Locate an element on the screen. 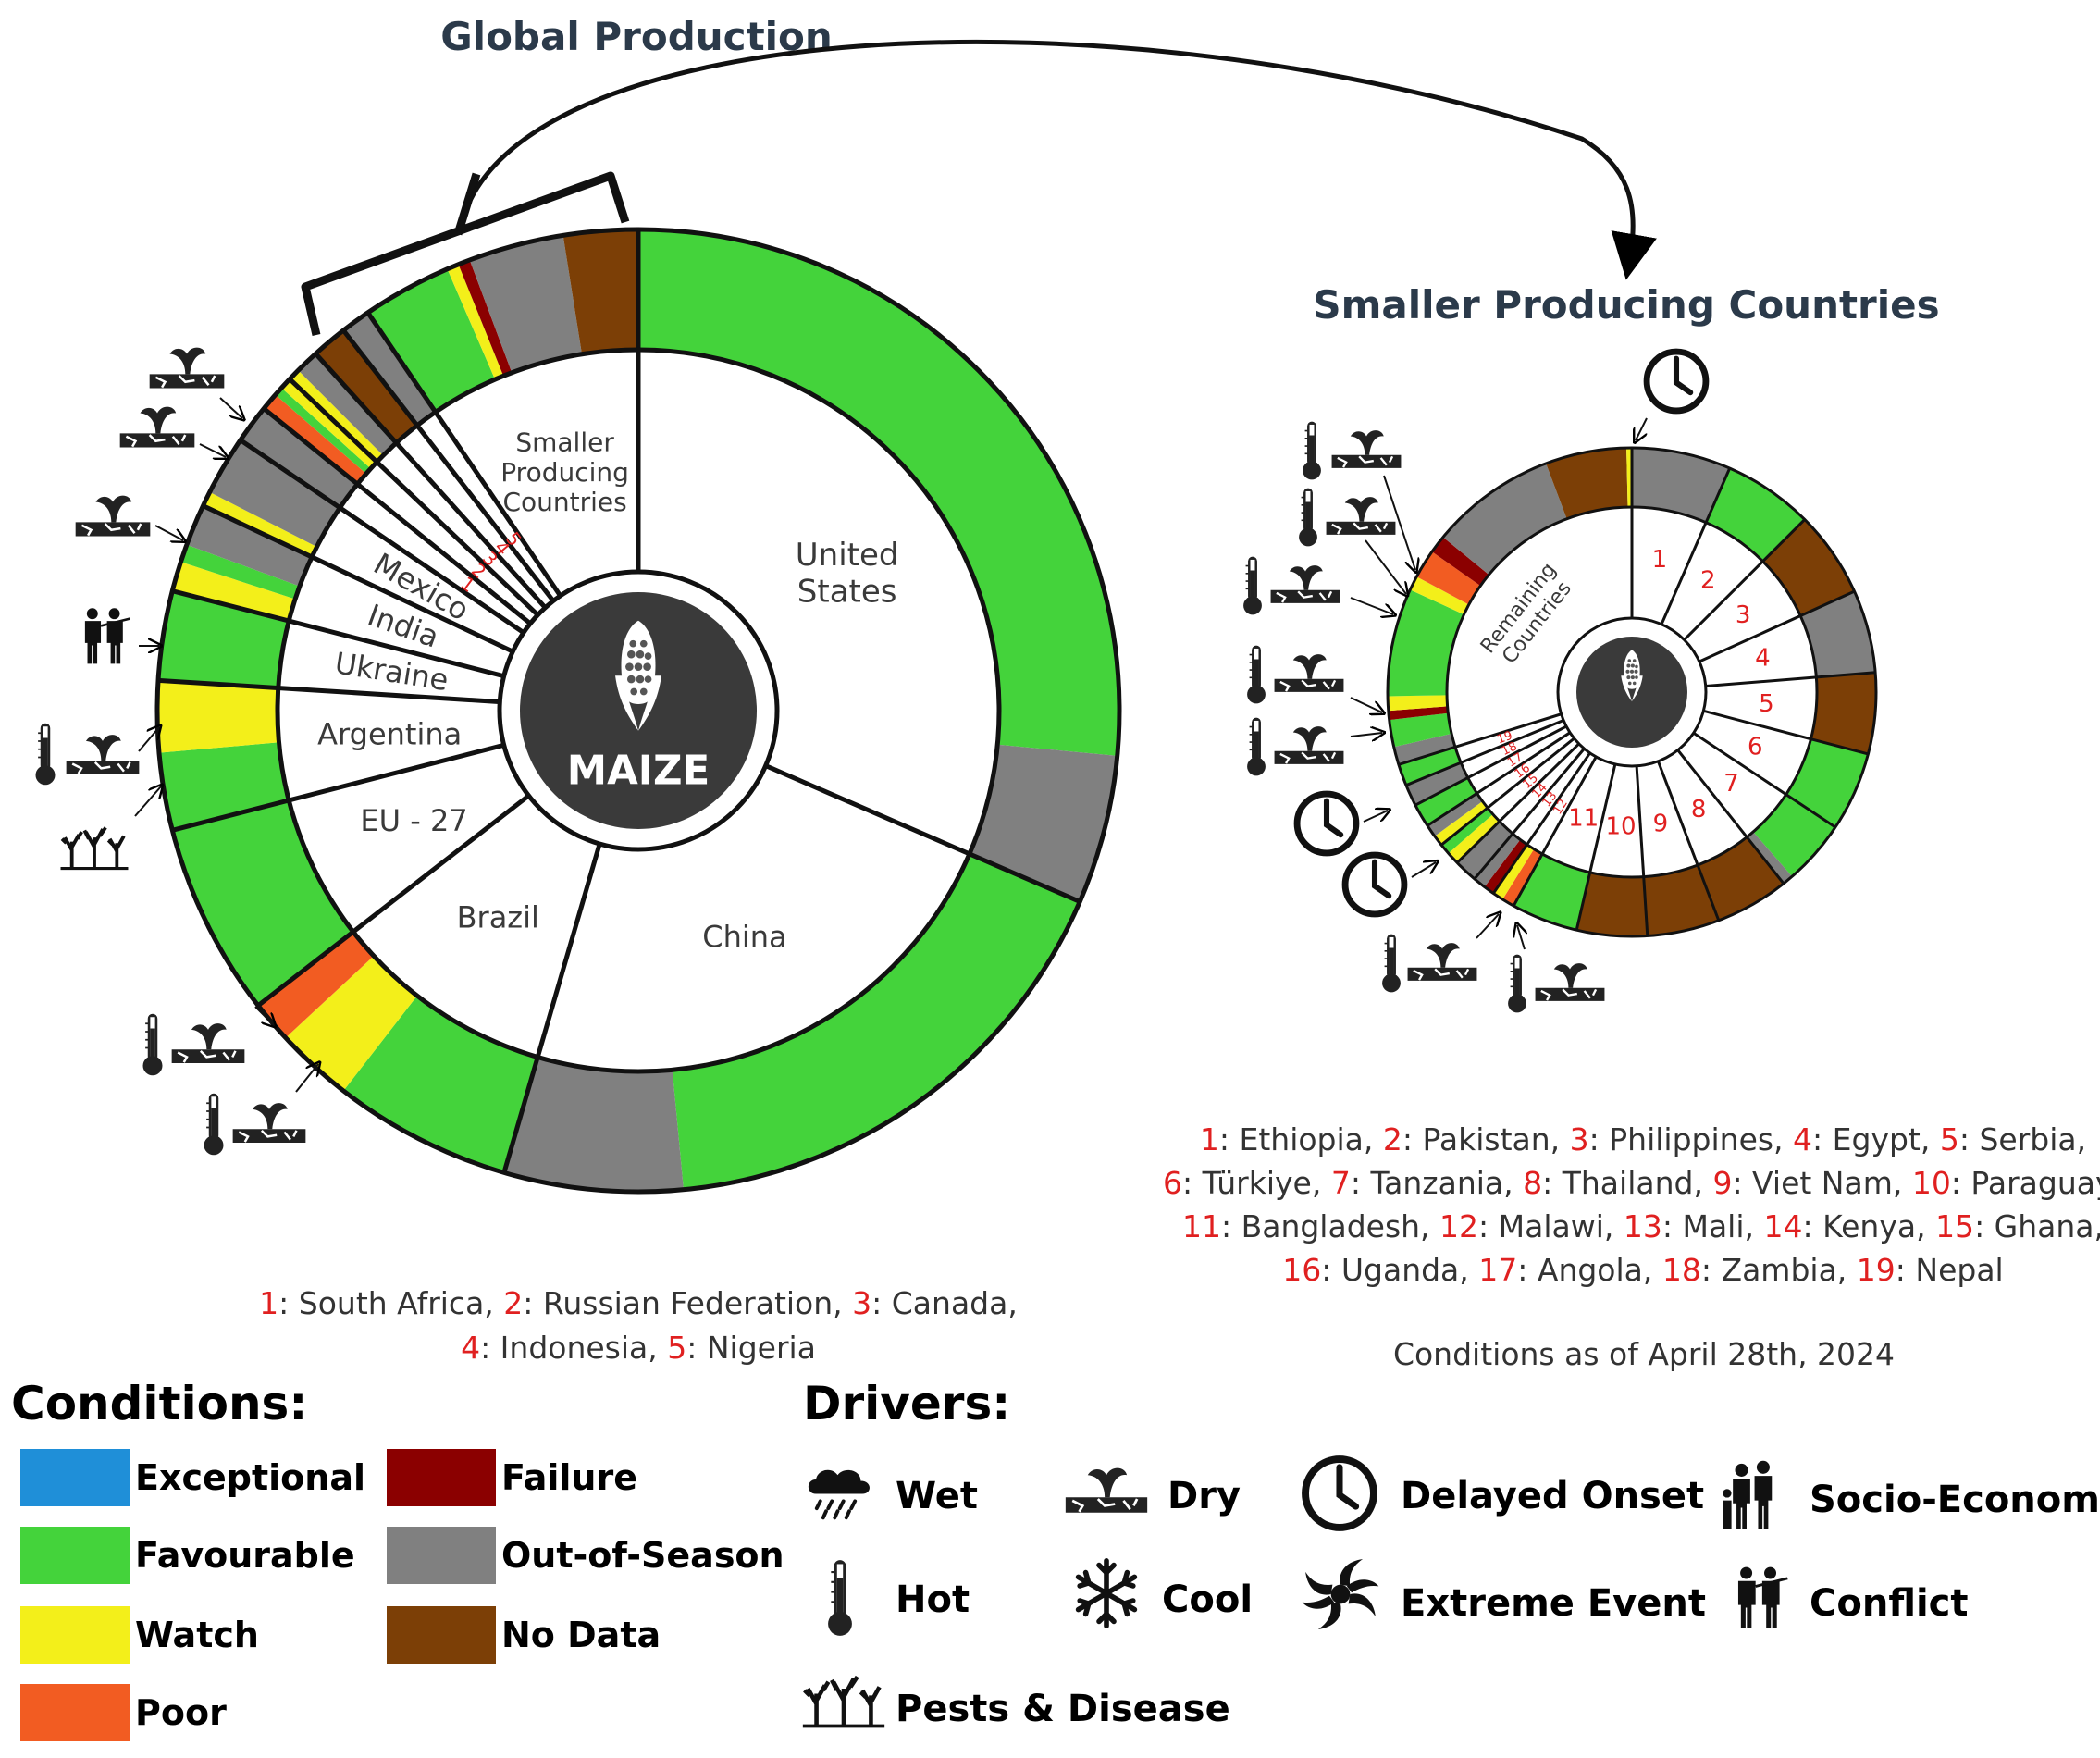 This screenshot has height=1758, width=2100. outer-segment-zambia-out-of-season is located at coordinates (1436, 784).